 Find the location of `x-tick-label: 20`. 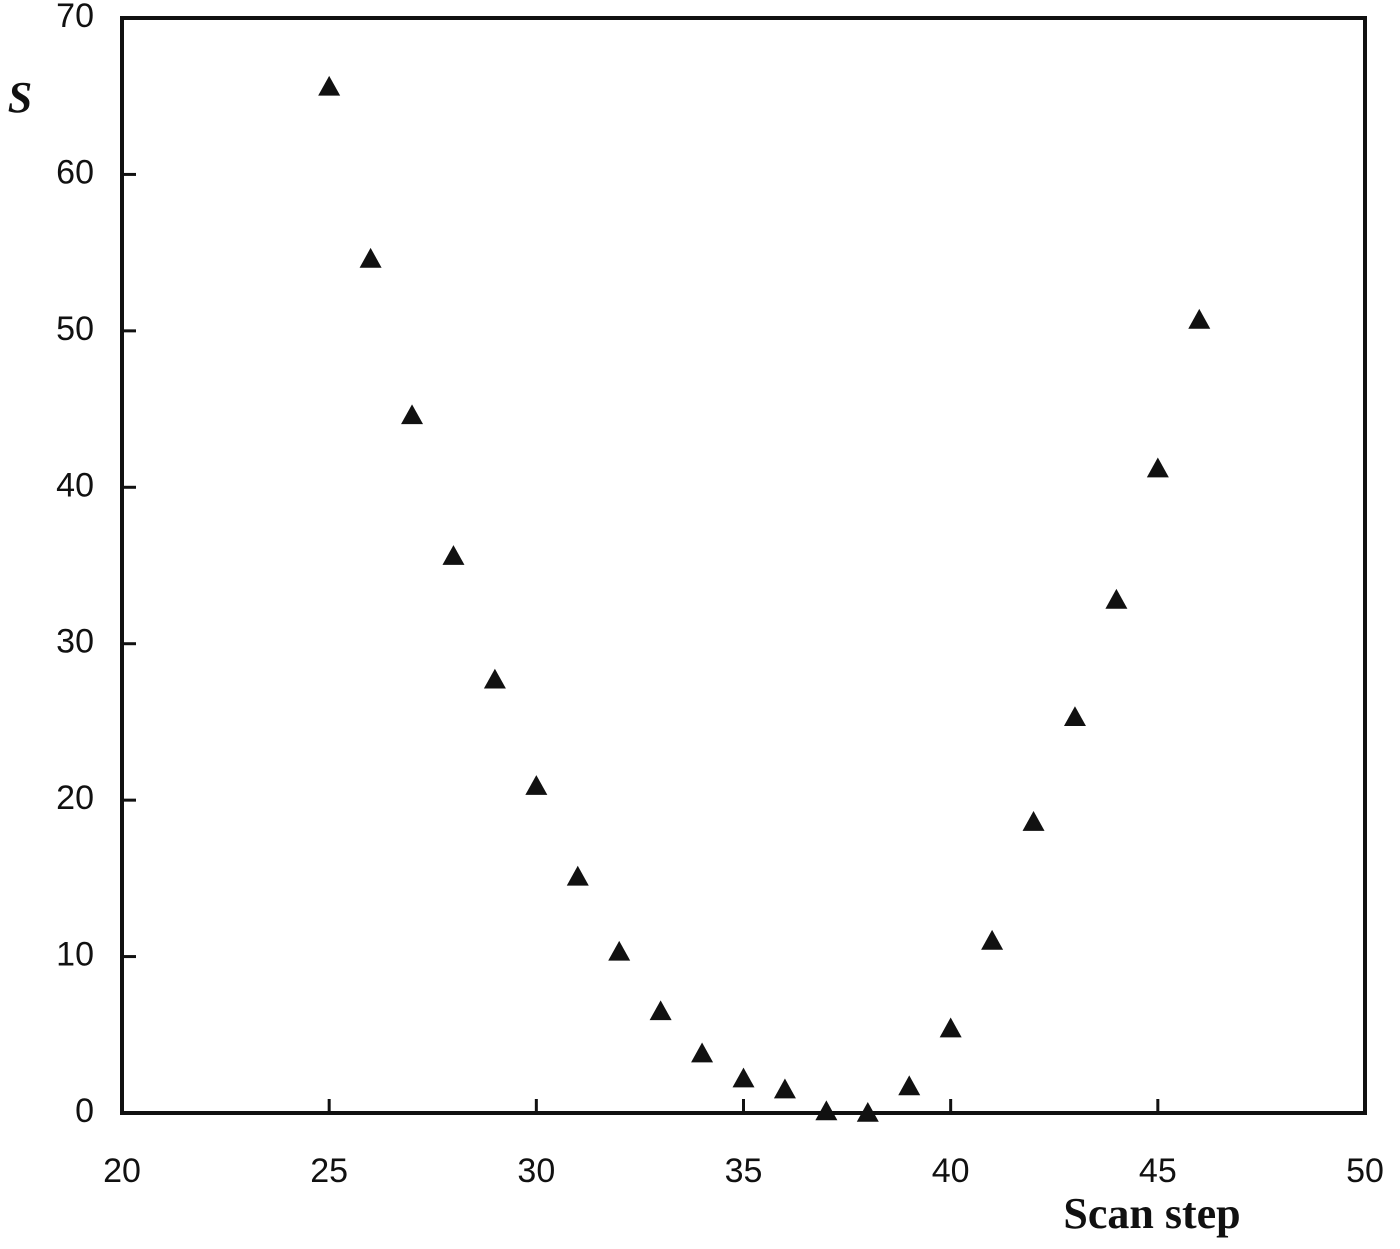

x-tick-label: 20 is located at coordinates (122, 1171).